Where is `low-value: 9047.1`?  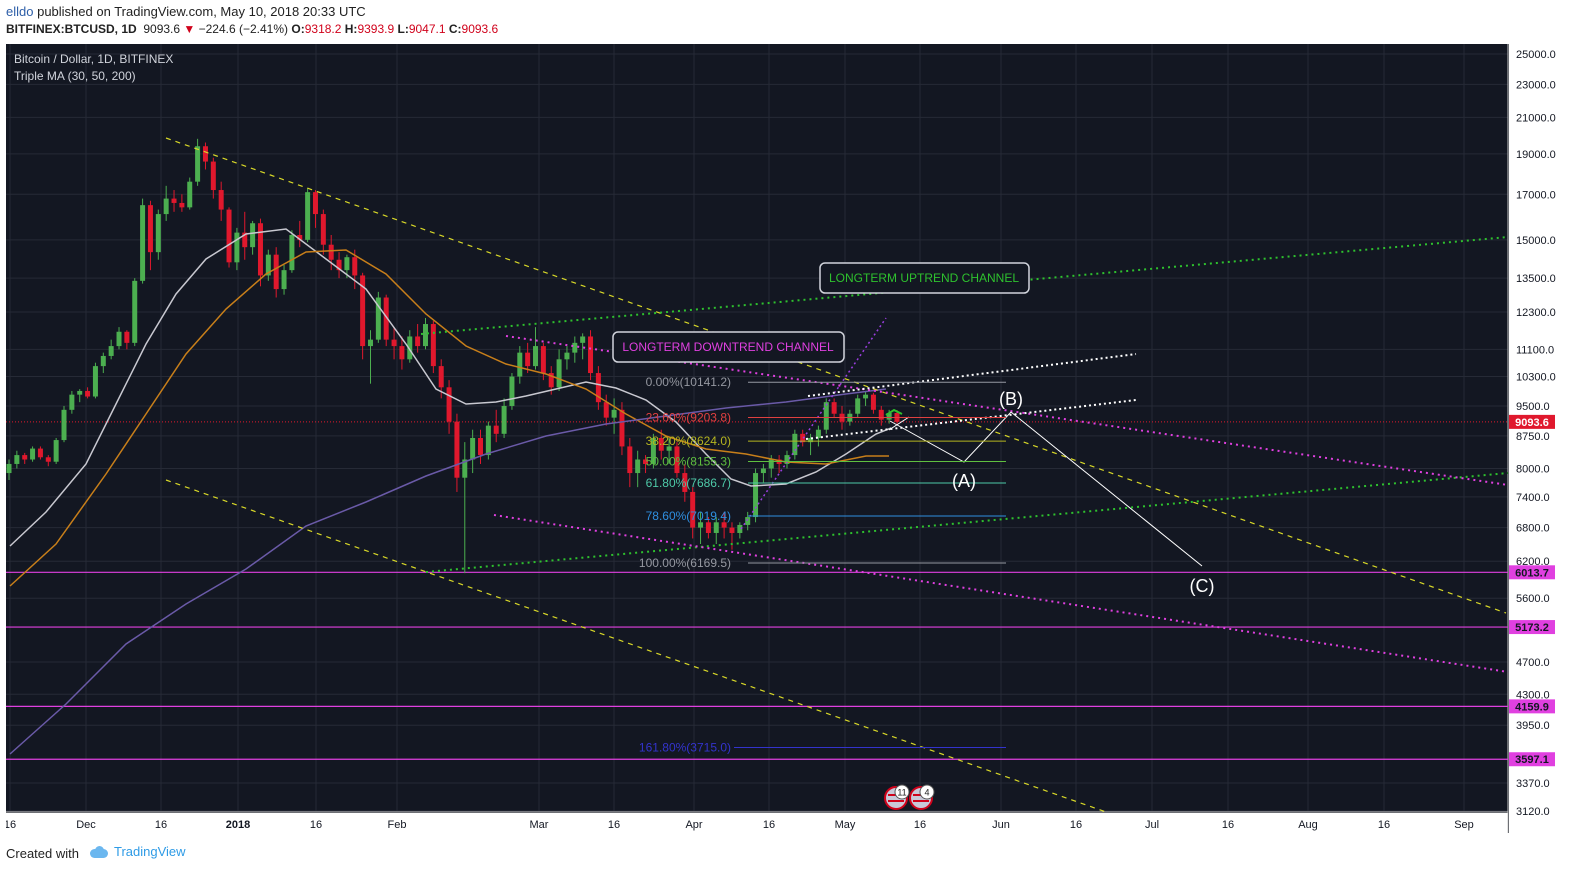
low-value: 9047.1 is located at coordinates (427, 29).